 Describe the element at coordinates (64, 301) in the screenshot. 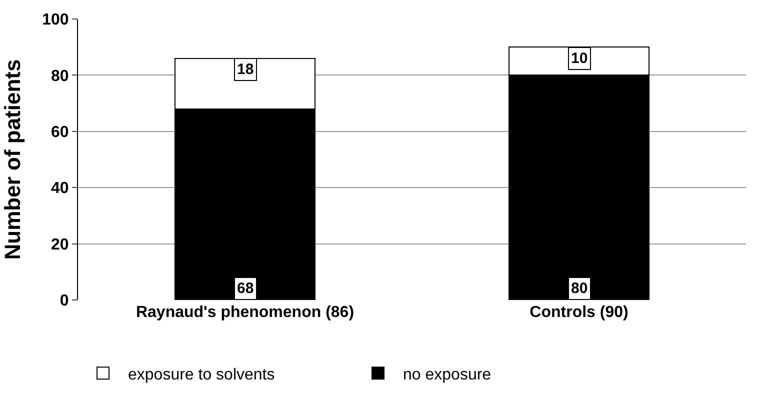

I see `y-tick-label: 0` at that location.